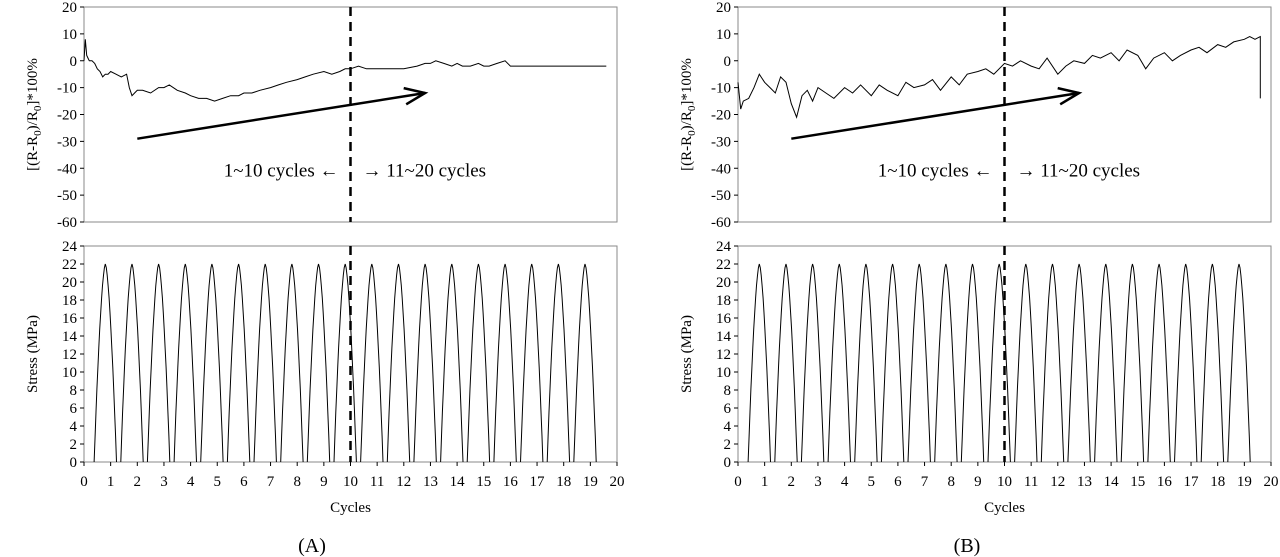 This screenshot has height=557, width=1280. Describe the element at coordinates (728, 62) in the screenshot. I see `b-resistance-y-tick-label: 0` at that location.